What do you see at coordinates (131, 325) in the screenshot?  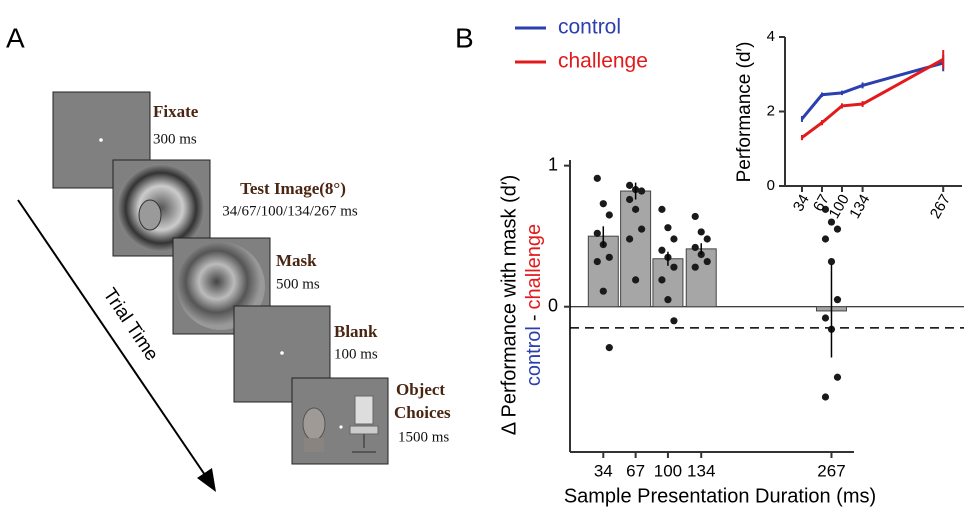 I see `arrow-label: Trial Time` at bounding box center [131, 325].